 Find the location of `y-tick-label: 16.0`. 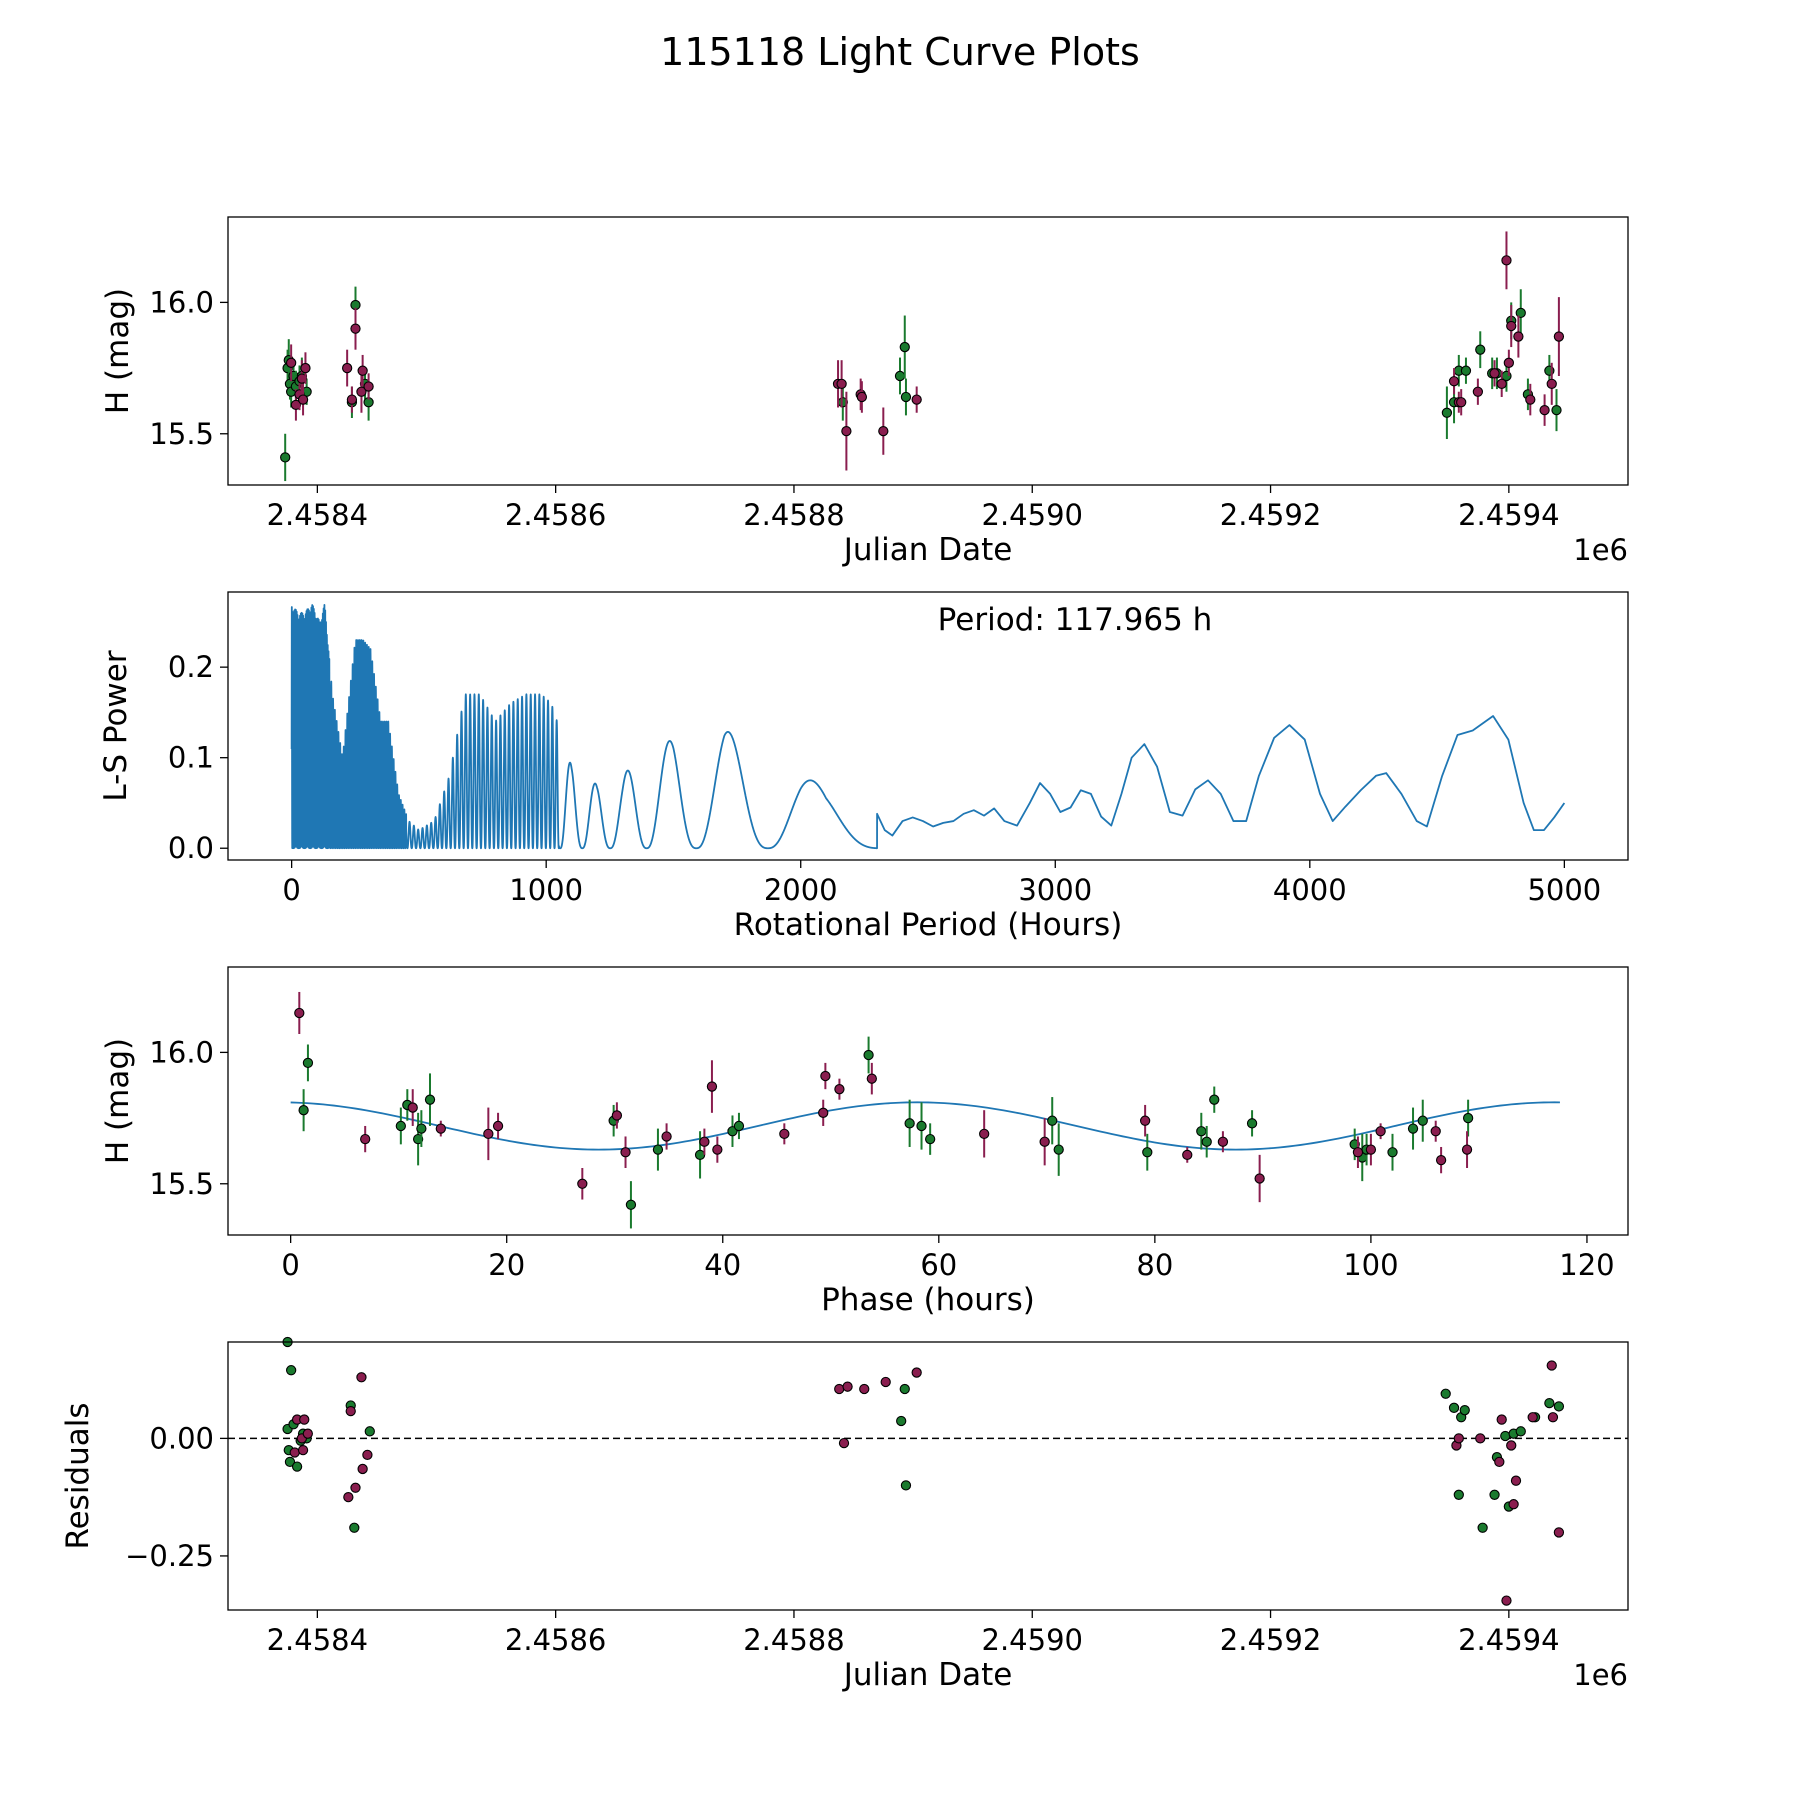

y-tick-label: 16.0 is located at coordinates (181, 302).